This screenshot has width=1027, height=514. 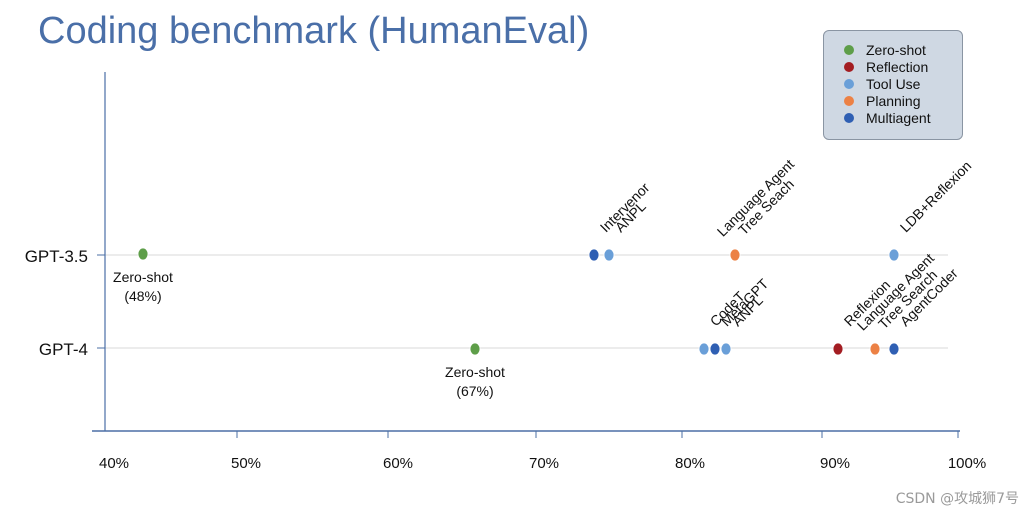 I want to click on legend-label: Tool Use, so click(x=893, y=83).